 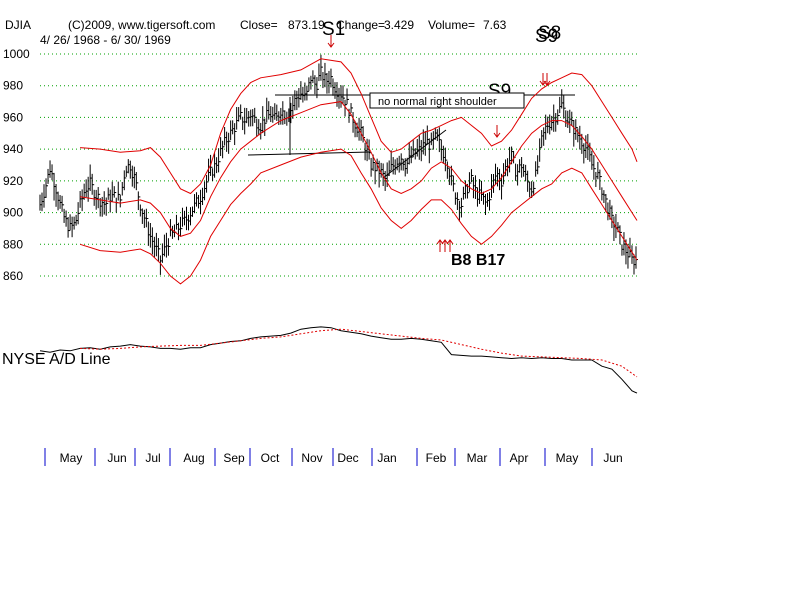 I want to click on y-tick-label-960: 960, so click(x=13, y=117).